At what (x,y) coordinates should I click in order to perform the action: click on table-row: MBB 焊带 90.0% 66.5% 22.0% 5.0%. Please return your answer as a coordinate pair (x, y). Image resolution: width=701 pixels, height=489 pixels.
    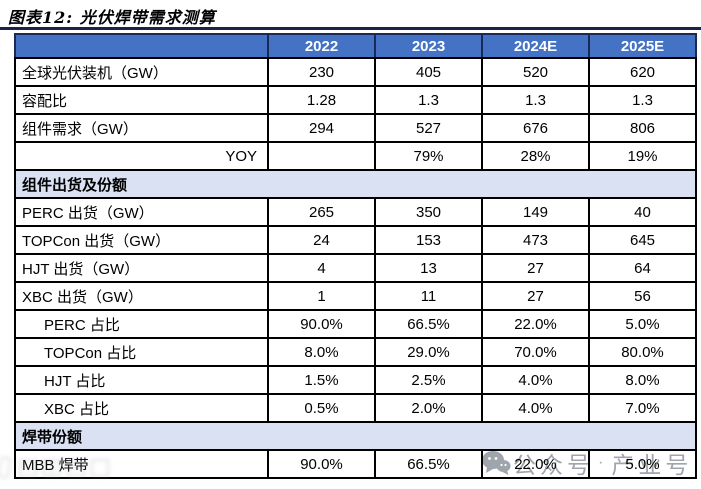
    Looking at the image, I should click on (355, 464).